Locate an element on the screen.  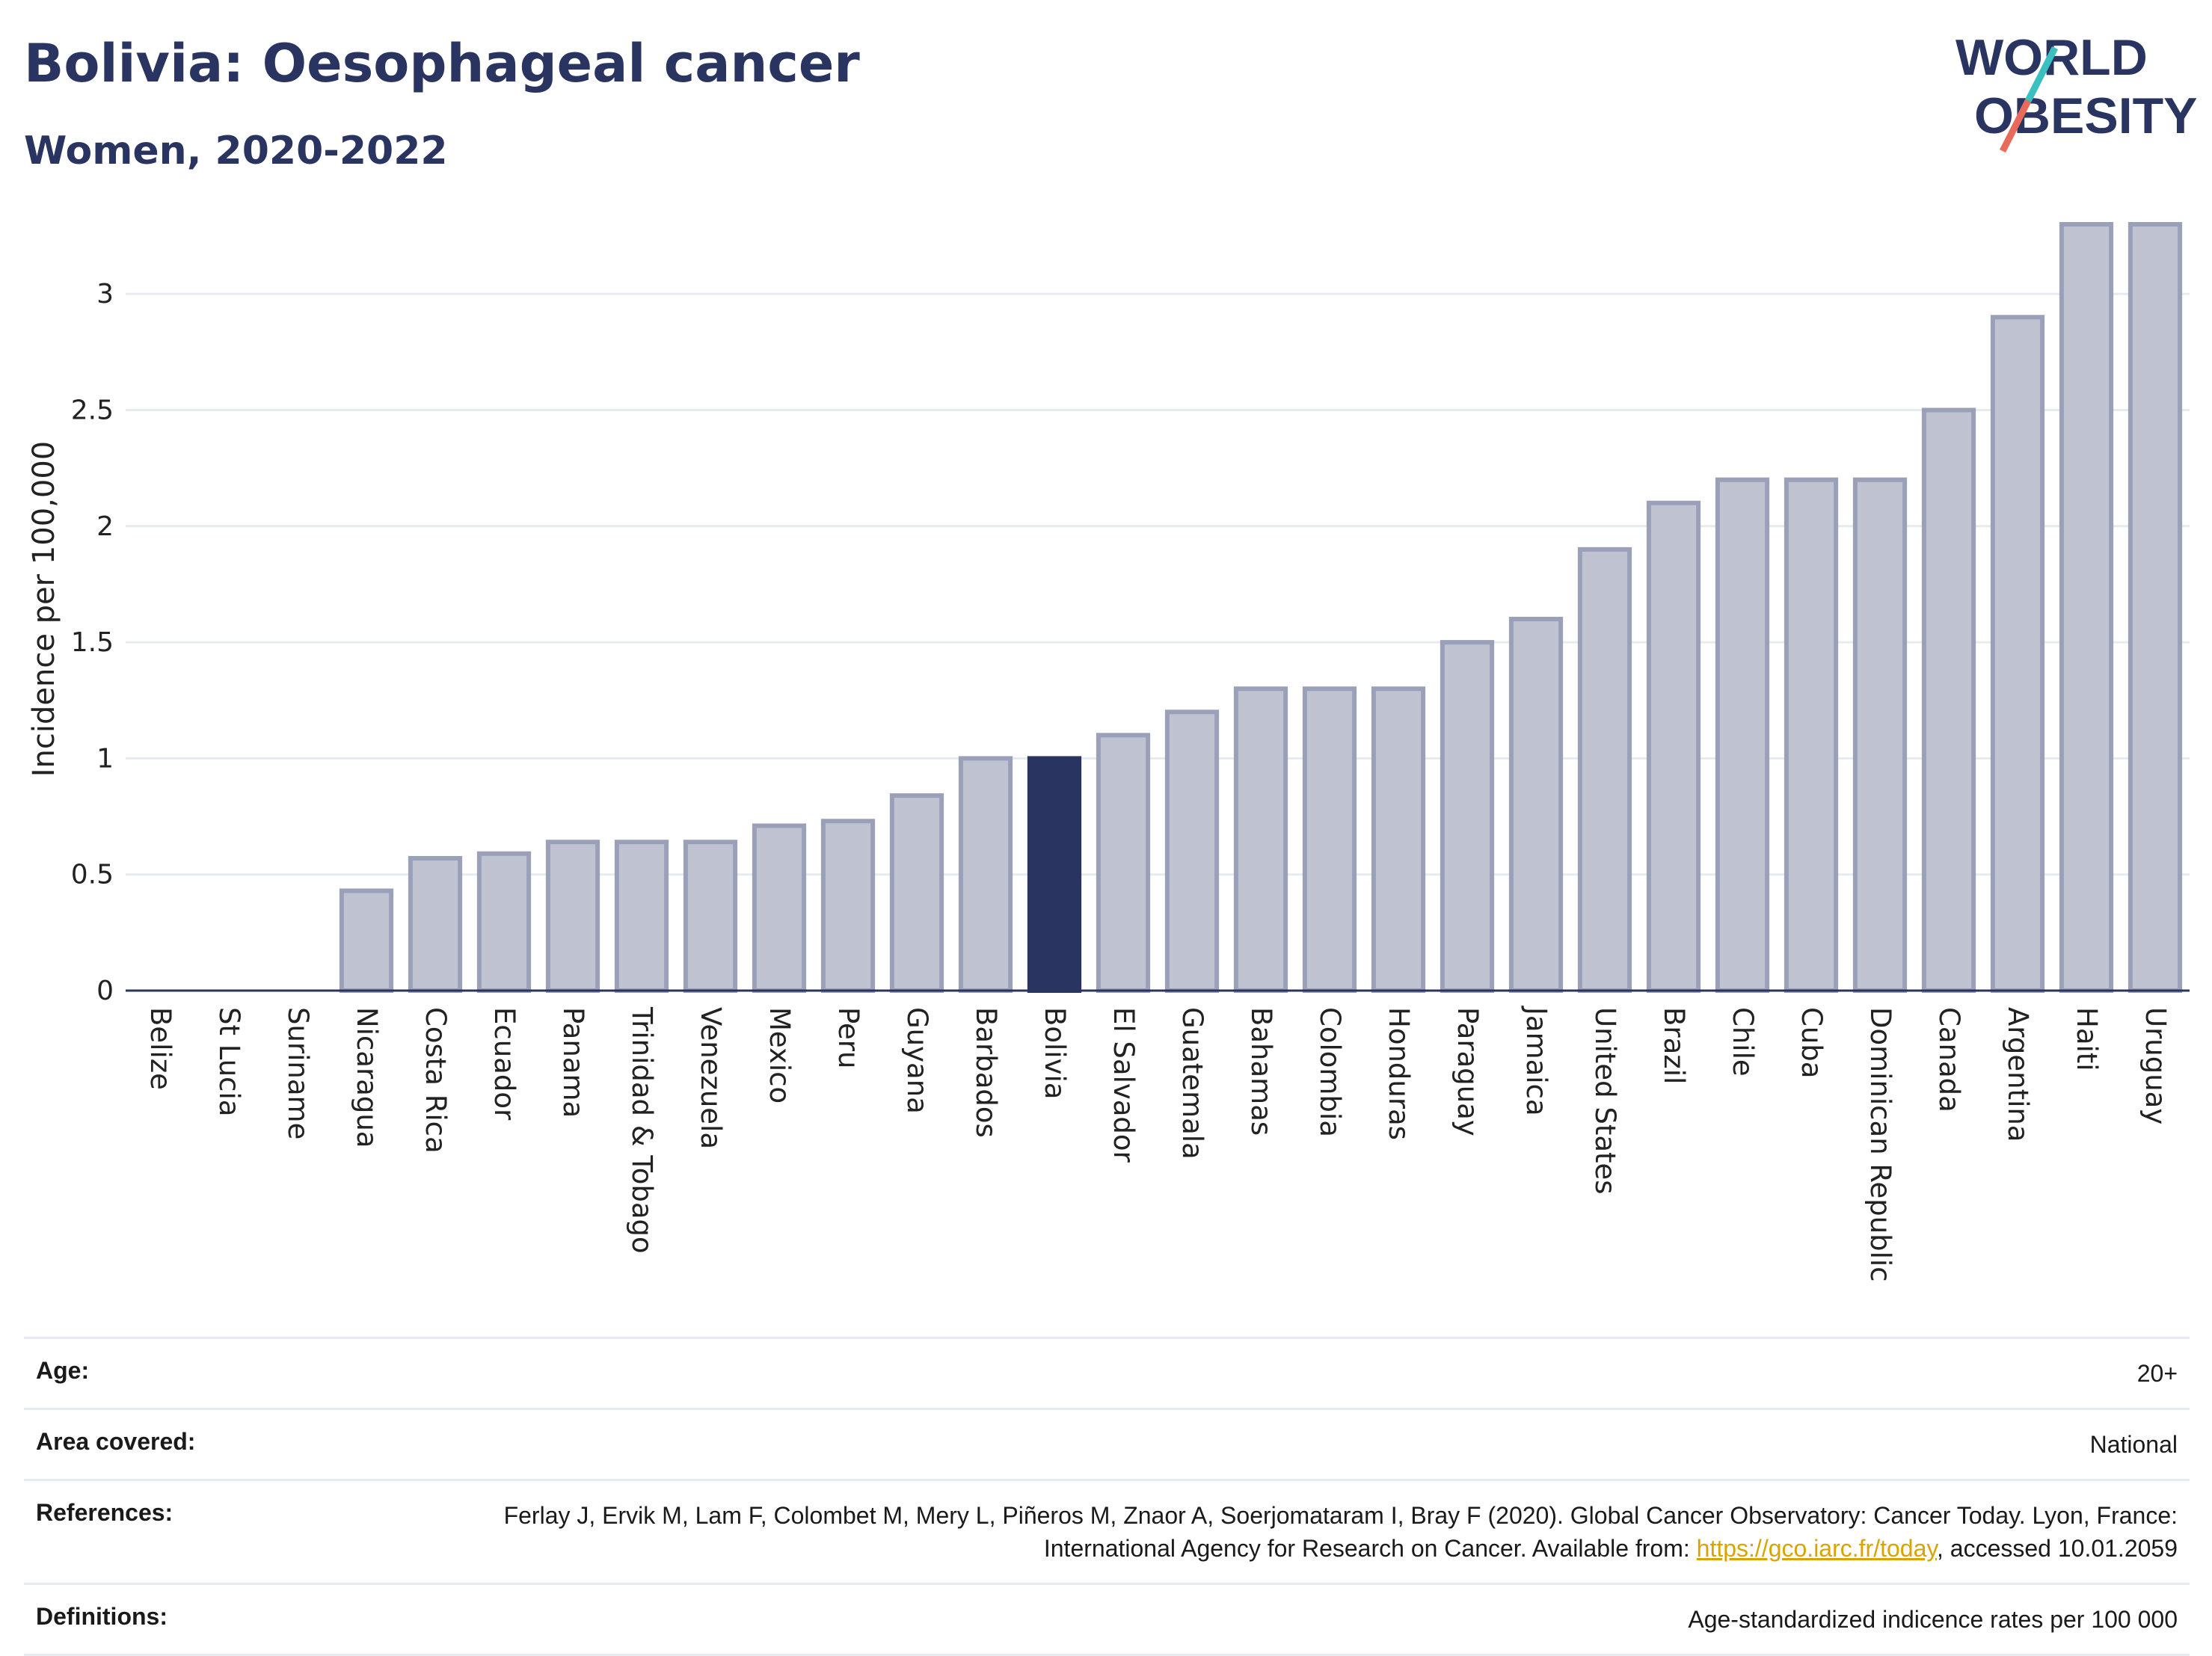
references-label: References: is located at coordinates (104, 1512).